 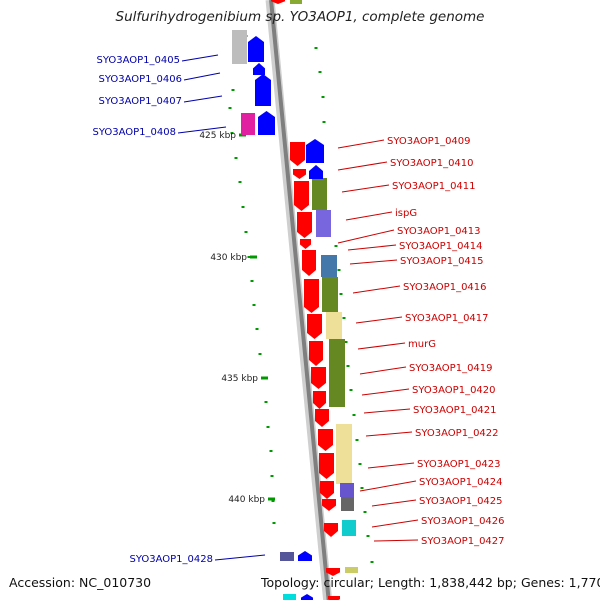 I want to click on gene-label: ispG, so click(x=406, y=213).